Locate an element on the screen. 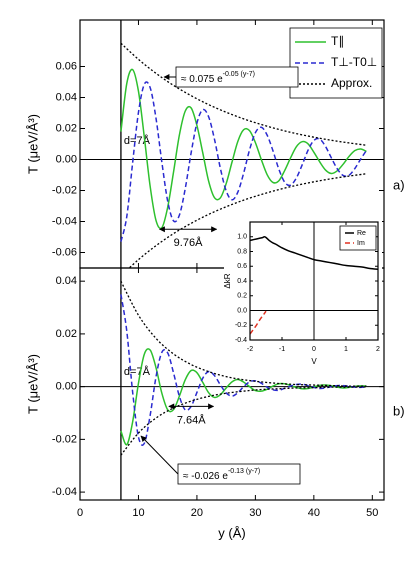 This screenshot has height=588, width=416. y-tick-label: -0.06 is located at coordinates (64, 252).